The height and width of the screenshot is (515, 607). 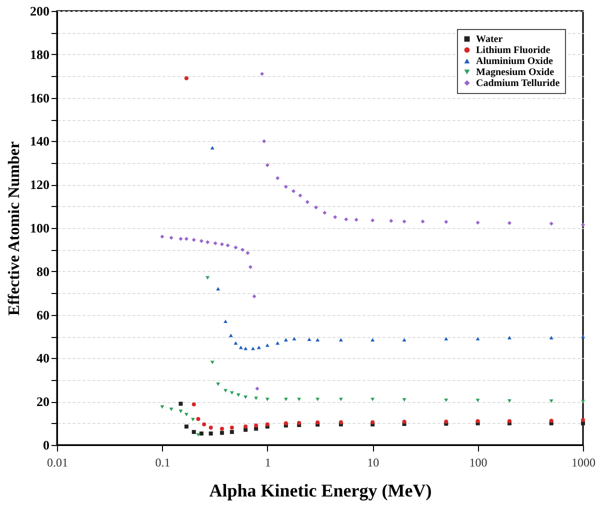 What do you see at coordinates (267, 463) in the screenshot?
I see `x-tick-label: 1` at bounding box center [267, 463].